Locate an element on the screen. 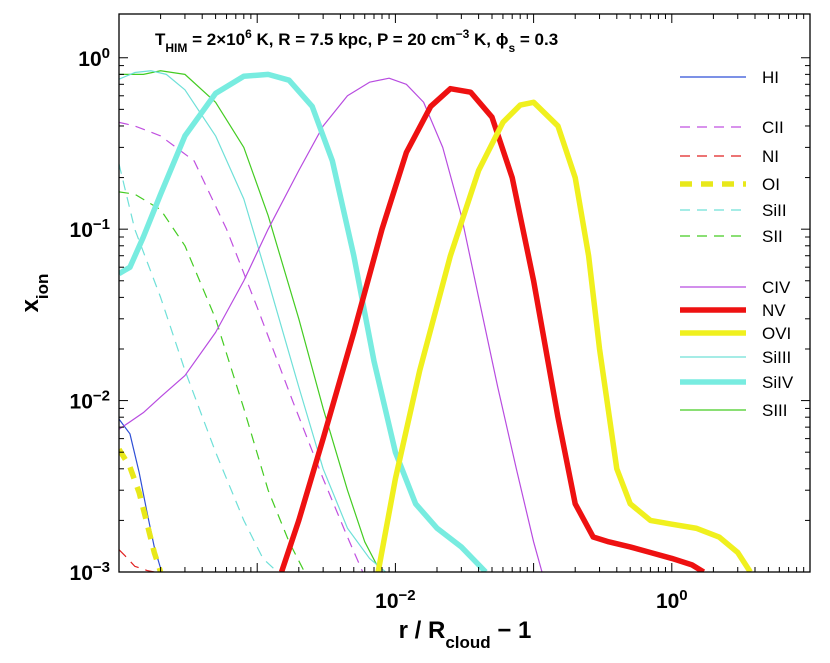 The height and width of the screenshot is (663, 830). legend-label-sii: SII is located at coordinates (772, 236).